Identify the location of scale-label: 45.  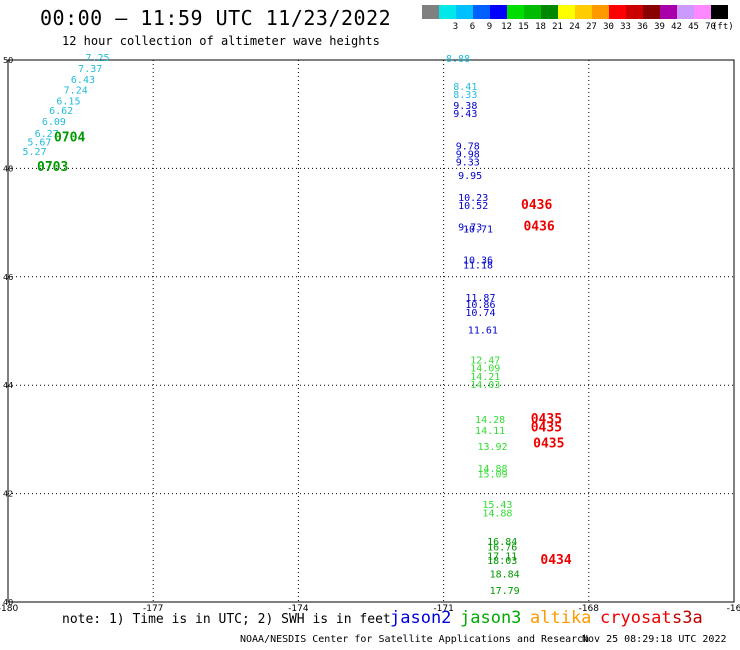
(693, 27).